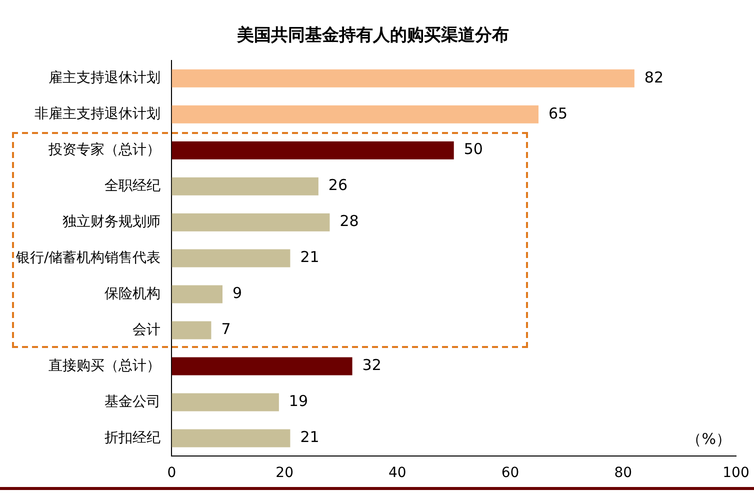 This screenshot has height=493, width=754. Describe the element at coordinates (104, 150) in the screenshot. I see `y-tick-label: 投资专家（总计）` at that location.